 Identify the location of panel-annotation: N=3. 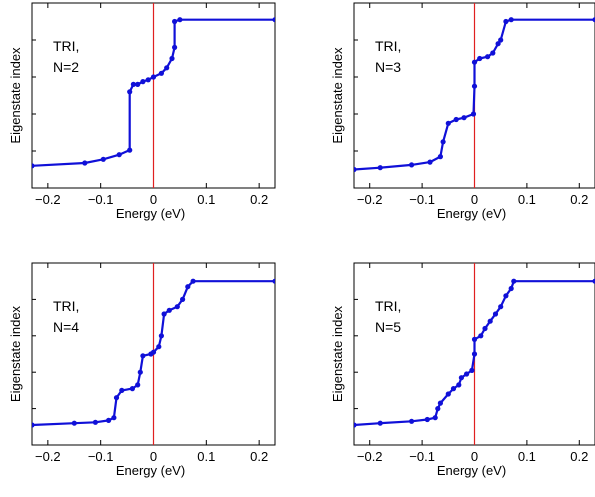
(388, 67).